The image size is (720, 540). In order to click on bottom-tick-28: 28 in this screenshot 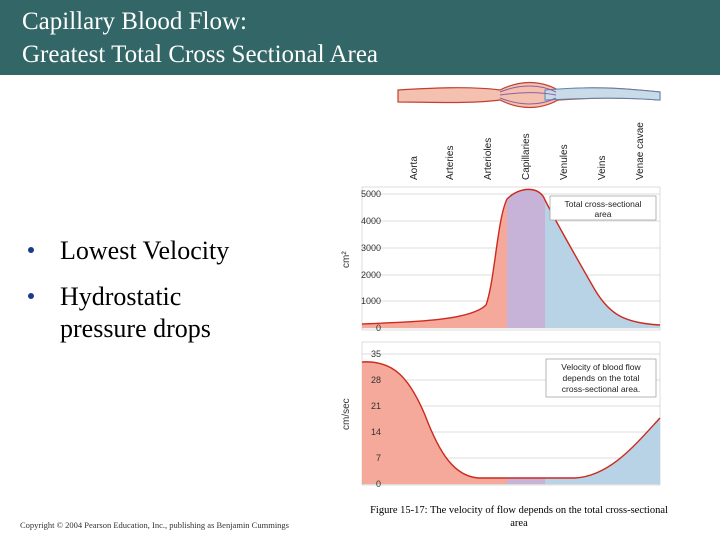, I will do `click(376, 380)`.